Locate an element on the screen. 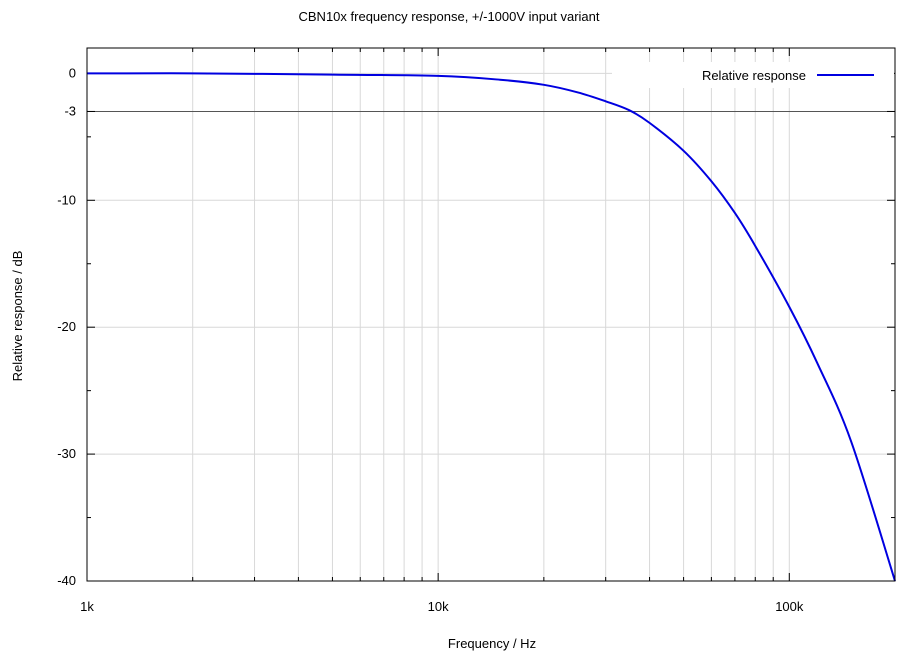 This screenshot has width=898, height=657. y-tick-label: -20 is located at coordinates (66, 326).